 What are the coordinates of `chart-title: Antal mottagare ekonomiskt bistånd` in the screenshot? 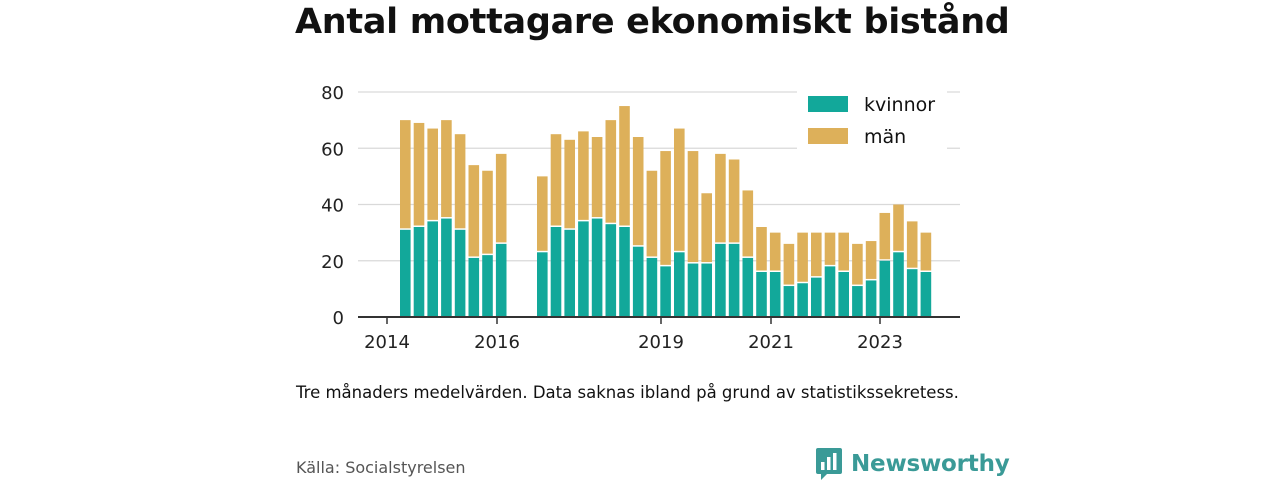 It's located at (652, 22).